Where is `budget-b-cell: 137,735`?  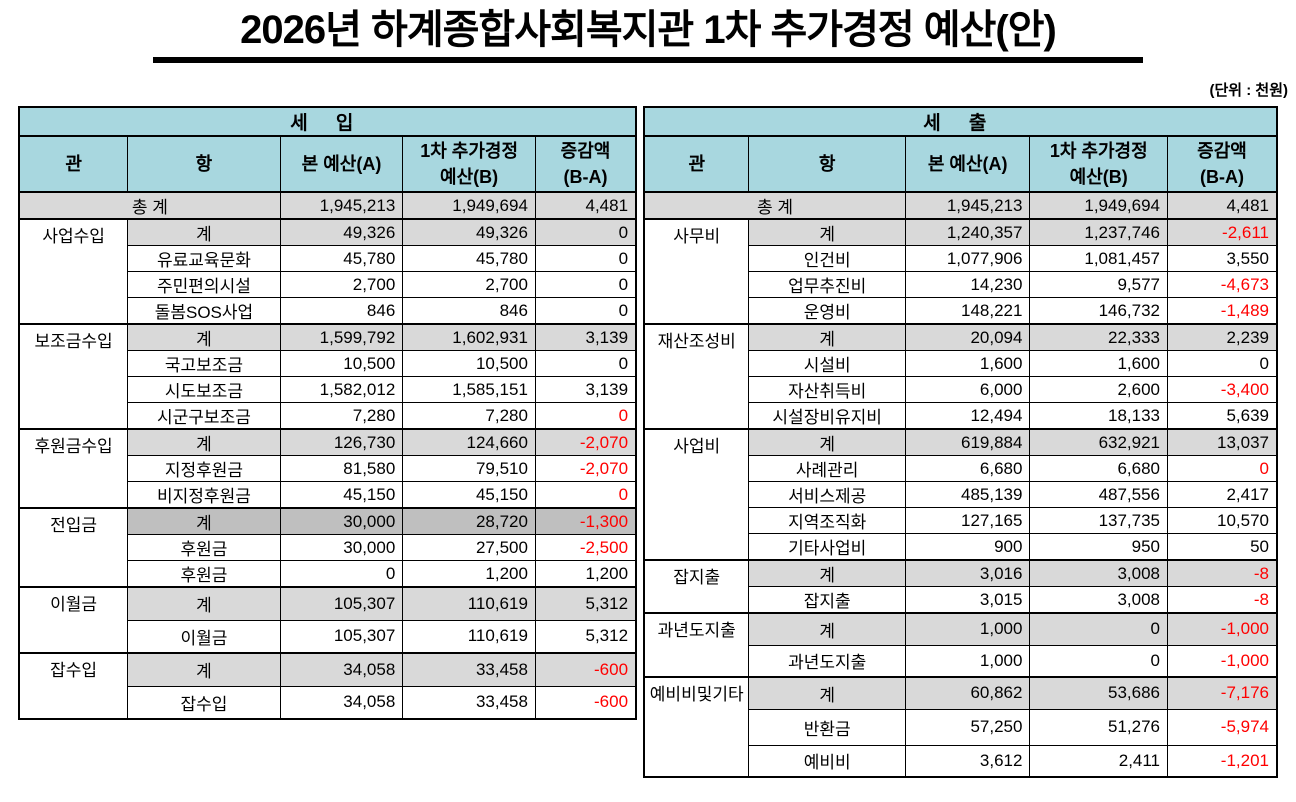 budget-b-cell: 137,735 is located at coordinates (1099, 520).